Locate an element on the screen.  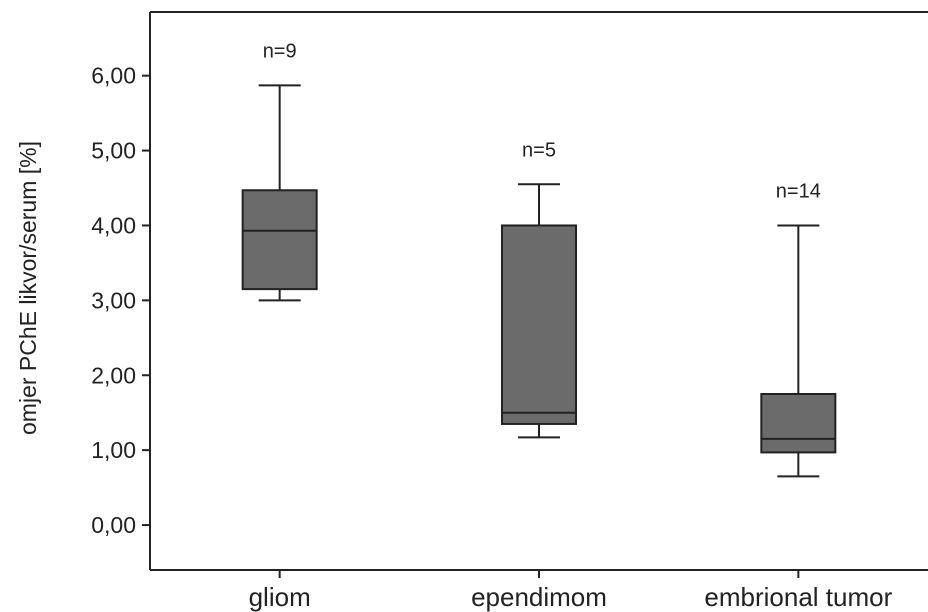
y-ticks: 0,00 1,00 2,00 3,00 4,00 5,00 6,00 is located at coordinates (120, 300).